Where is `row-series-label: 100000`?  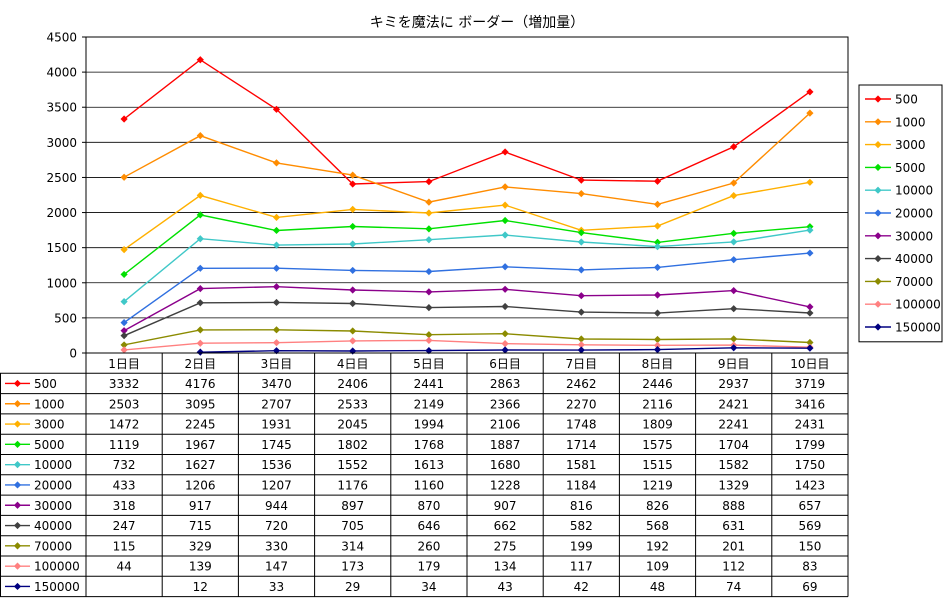
row-series-label: 100000 is located at coordinates (57, 567).